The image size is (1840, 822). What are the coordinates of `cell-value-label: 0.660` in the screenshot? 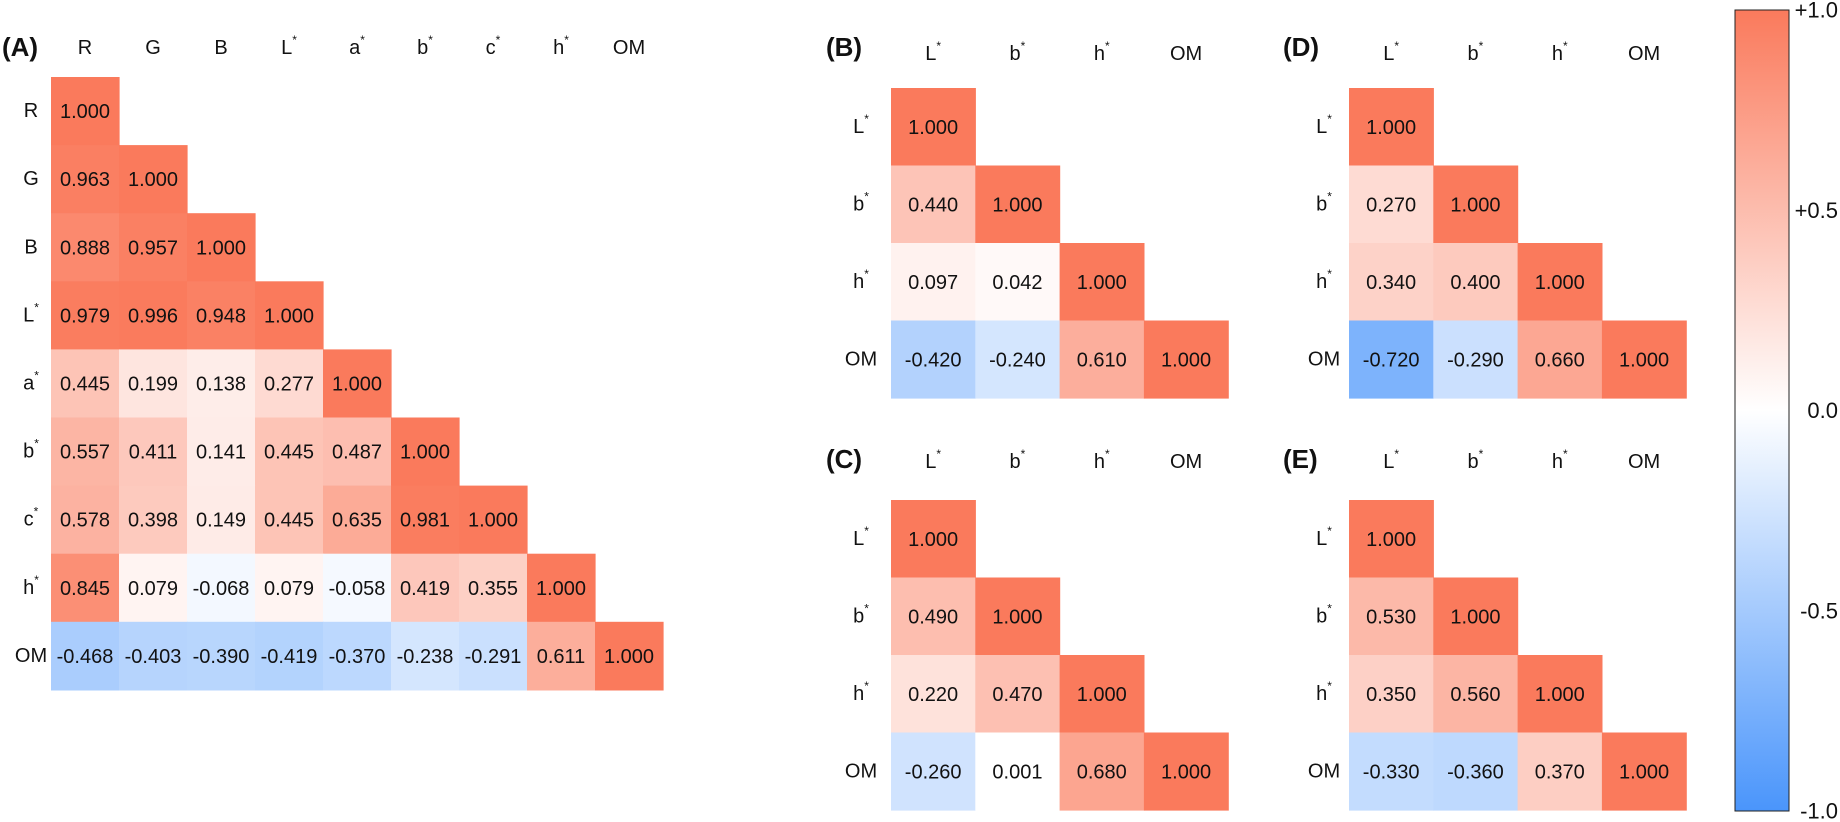 It's located at (1560, 360).